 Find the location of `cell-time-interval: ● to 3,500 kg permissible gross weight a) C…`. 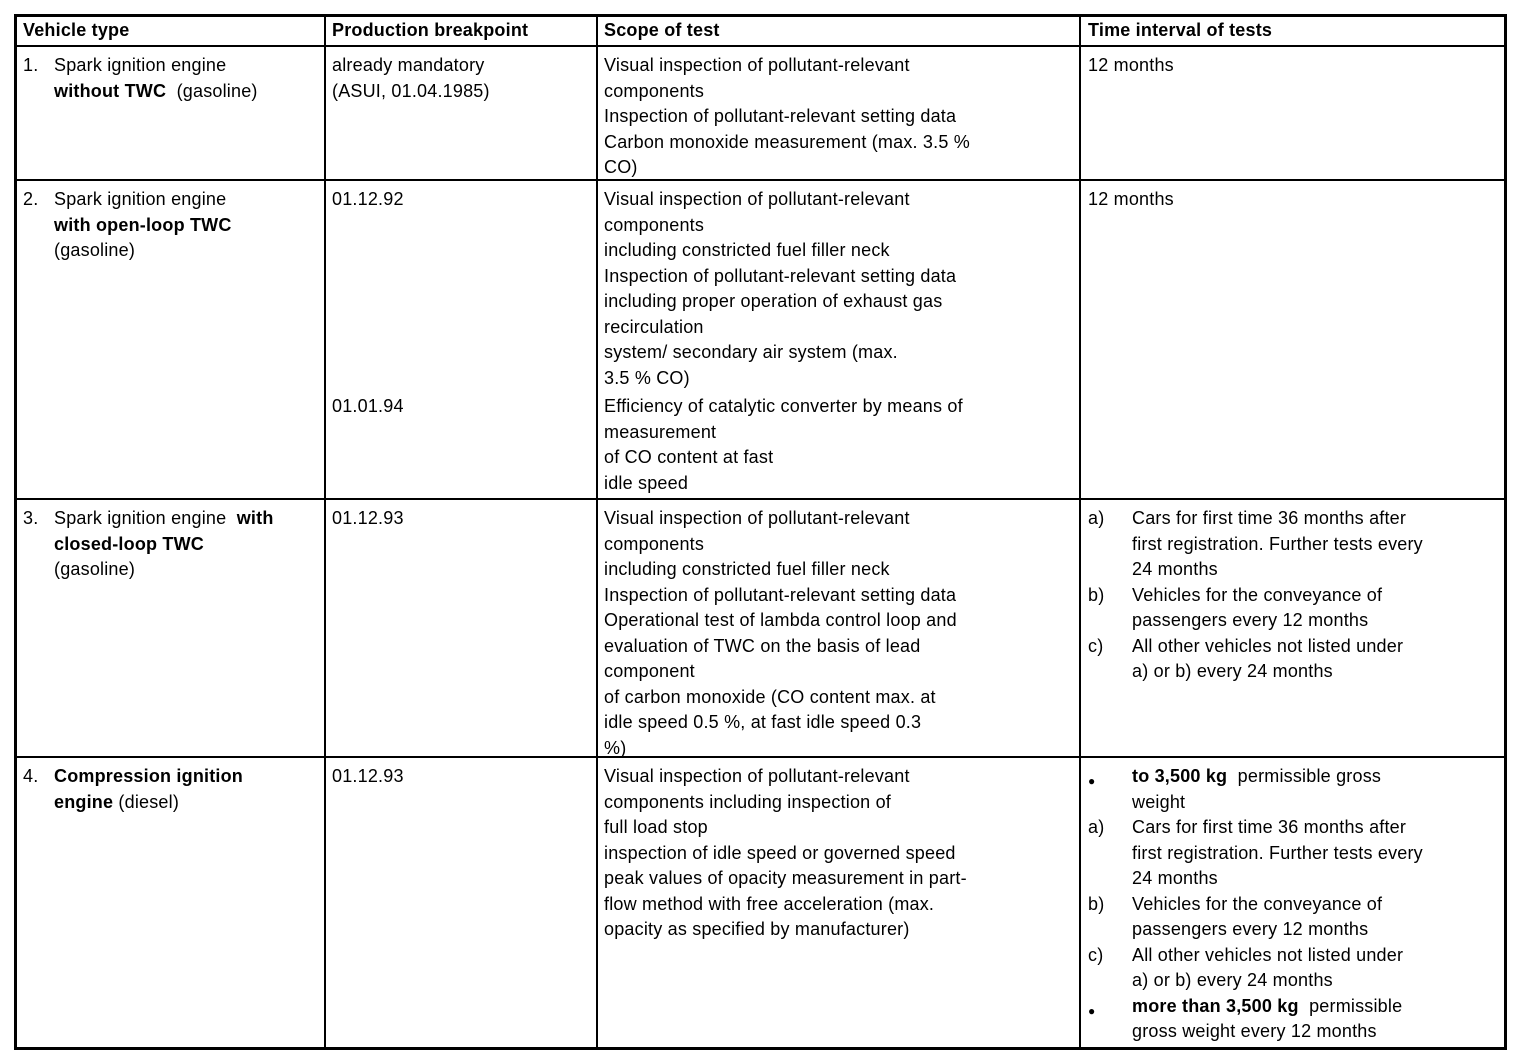

cell-time-interval: ● to 3,500 kg permissible gross weight a) C… is located at coordinates (1291, 902).